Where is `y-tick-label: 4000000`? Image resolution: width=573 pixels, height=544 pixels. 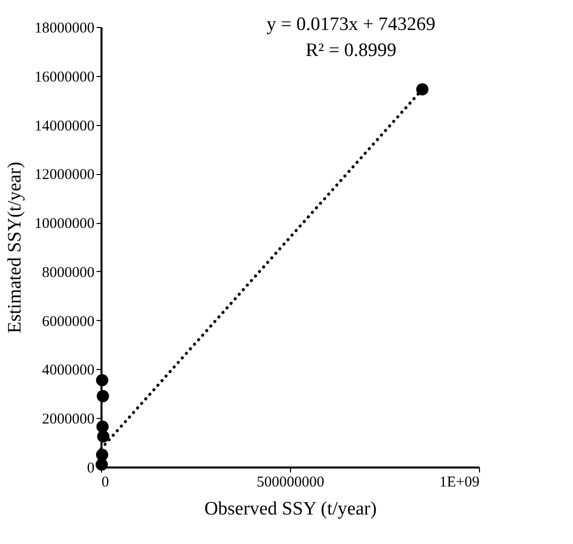 y-tick-label: 4000000 is located at coordinates (68, 370).